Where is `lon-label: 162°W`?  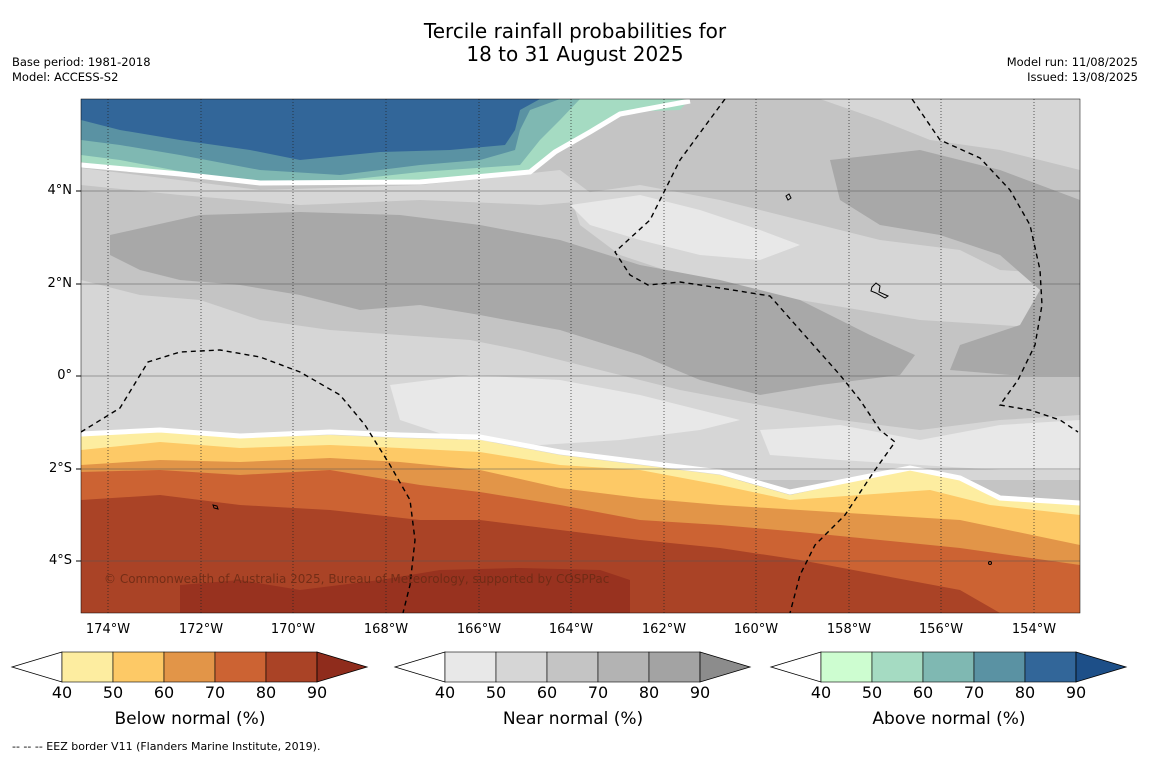 lon-label: 162°W is located at coordinates (664, 629).